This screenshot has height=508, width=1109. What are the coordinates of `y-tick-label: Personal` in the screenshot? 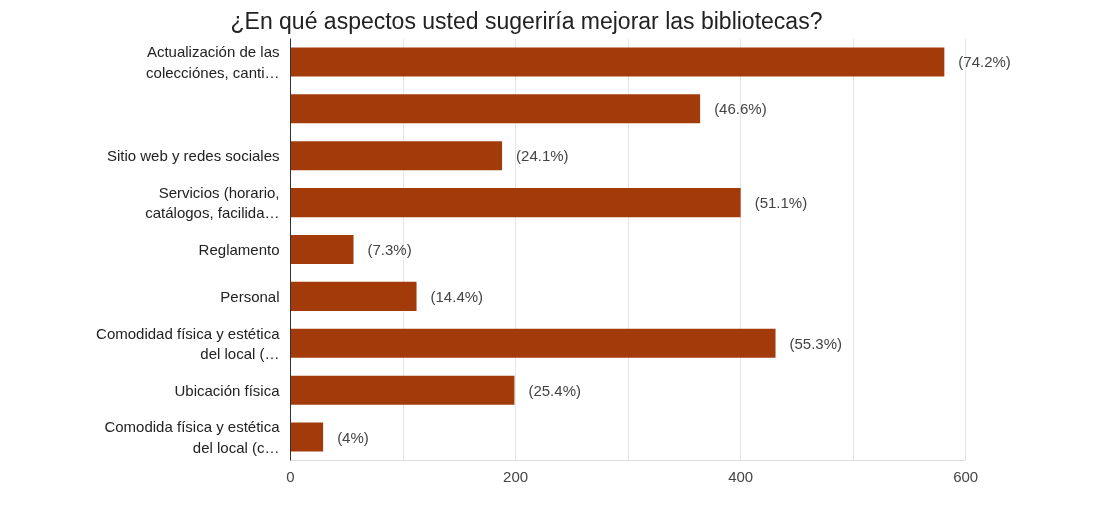 It's located at (250, 296).